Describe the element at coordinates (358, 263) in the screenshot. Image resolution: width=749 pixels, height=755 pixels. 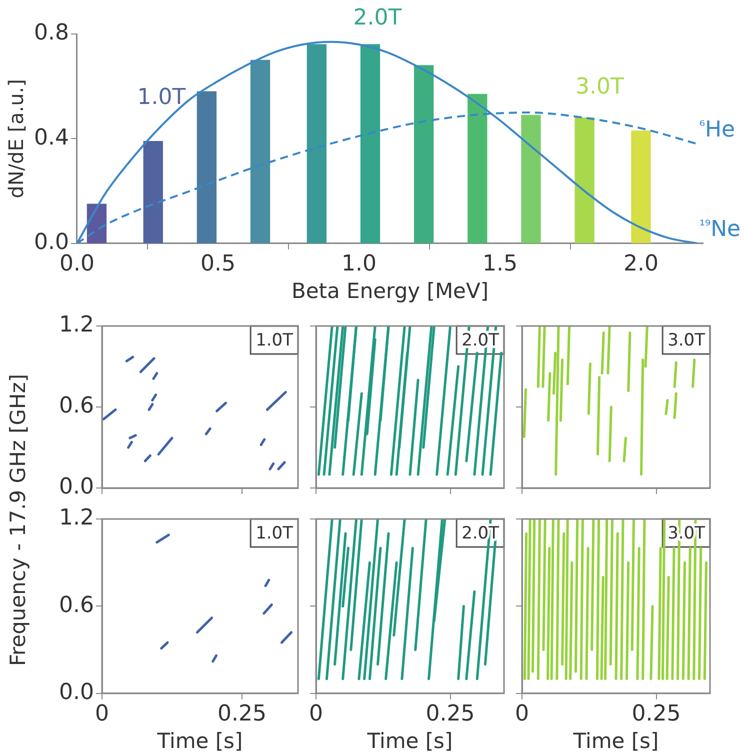
I see `x-tick-label: 1.0` at that location.